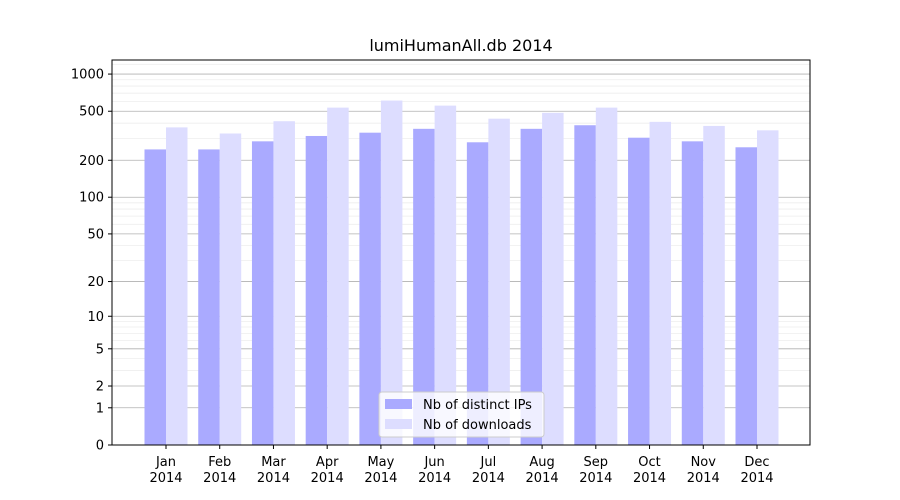 The width and height of the screenshot is (900, 500). Describe the element at coordinates (391, 273) in the screenshot. I see `bar-downloads: Nb of downloads: 610` at that location.